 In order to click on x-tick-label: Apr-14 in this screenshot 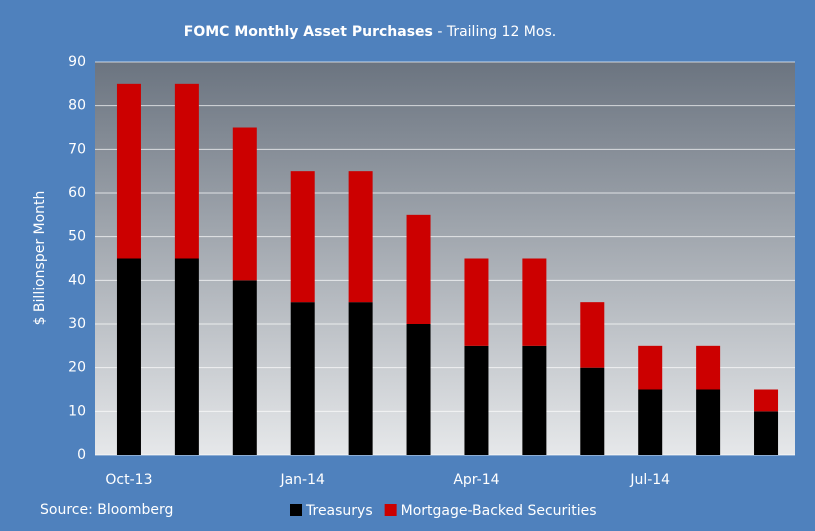, I will do `click(476, 480)`.